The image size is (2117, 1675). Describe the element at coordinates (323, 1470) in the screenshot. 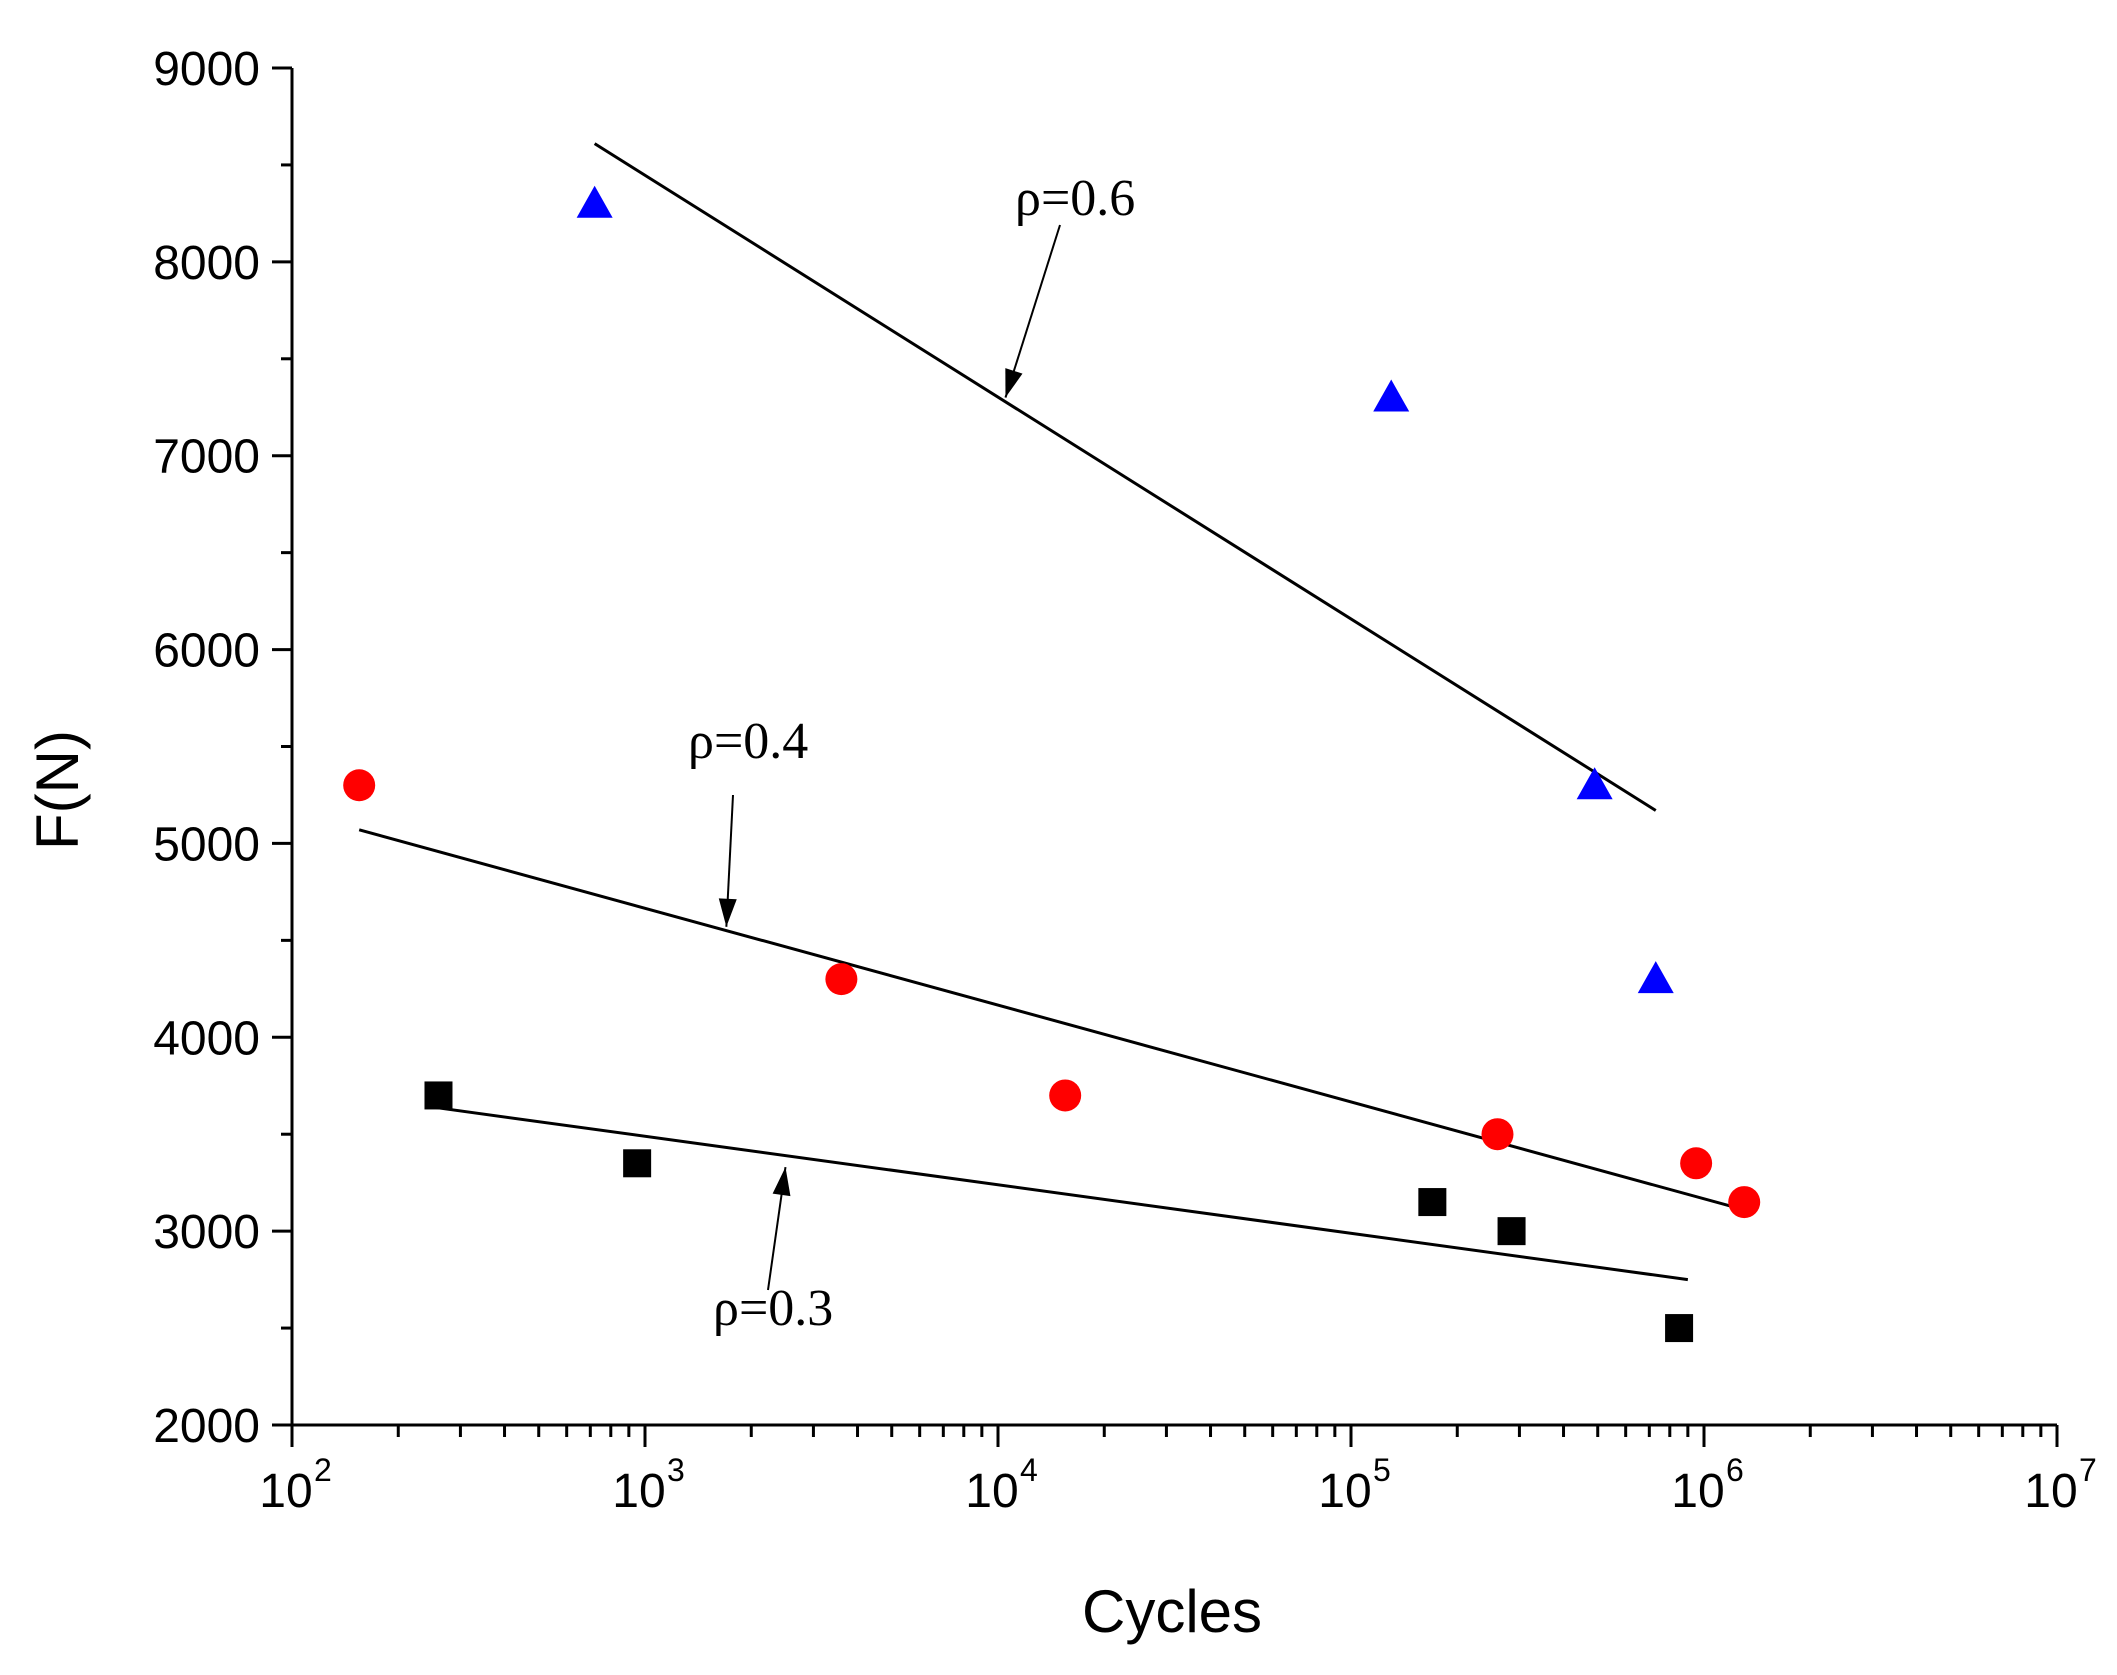

I see `x-tick-exponent: 2` at that location.